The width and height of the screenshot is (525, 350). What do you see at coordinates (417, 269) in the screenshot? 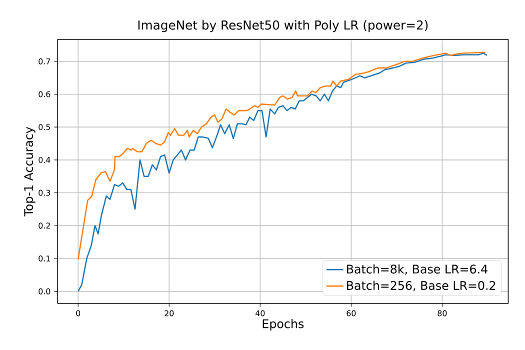
I see `legend-label: Batch=8k, Base LR=6.4` at bounding box center [417, 269].